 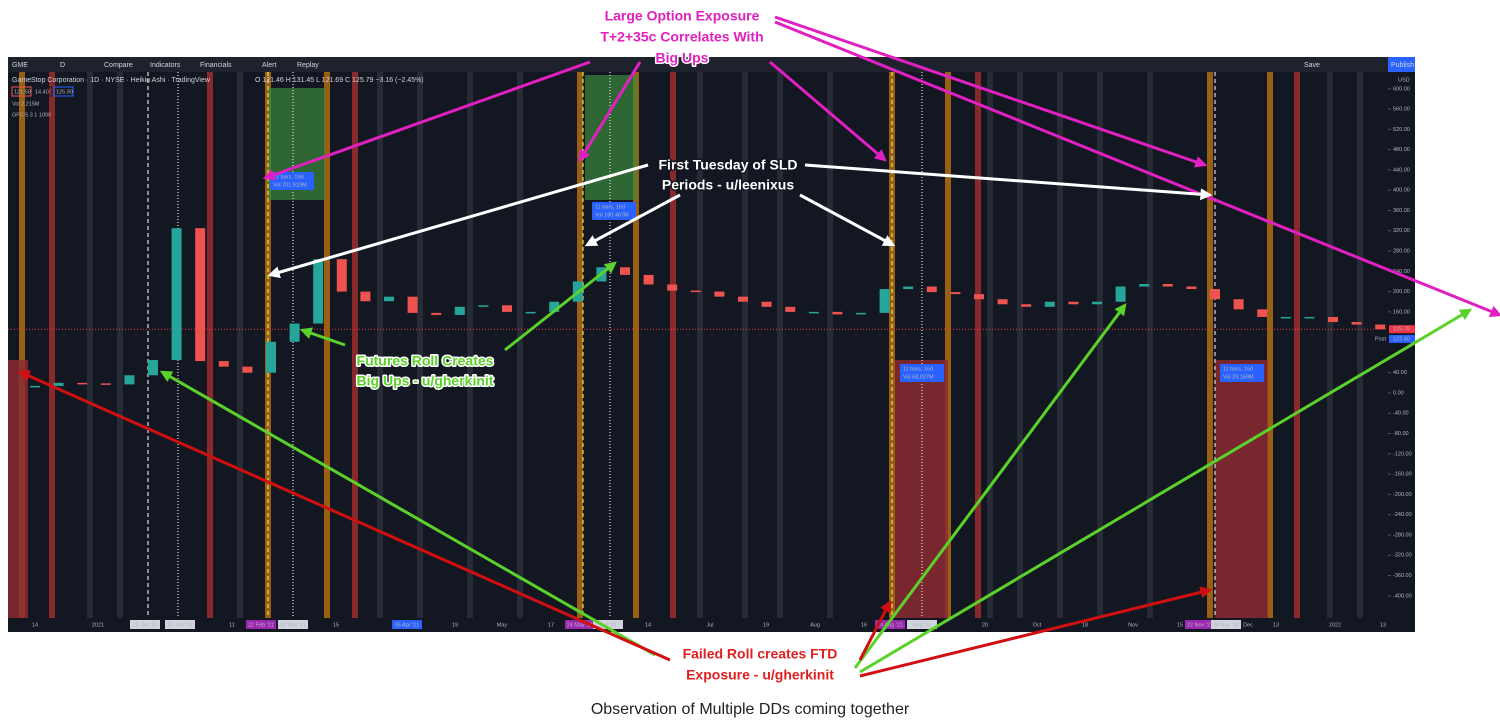 I want to click on time-label: Nov, so click(x=1133, y=625).